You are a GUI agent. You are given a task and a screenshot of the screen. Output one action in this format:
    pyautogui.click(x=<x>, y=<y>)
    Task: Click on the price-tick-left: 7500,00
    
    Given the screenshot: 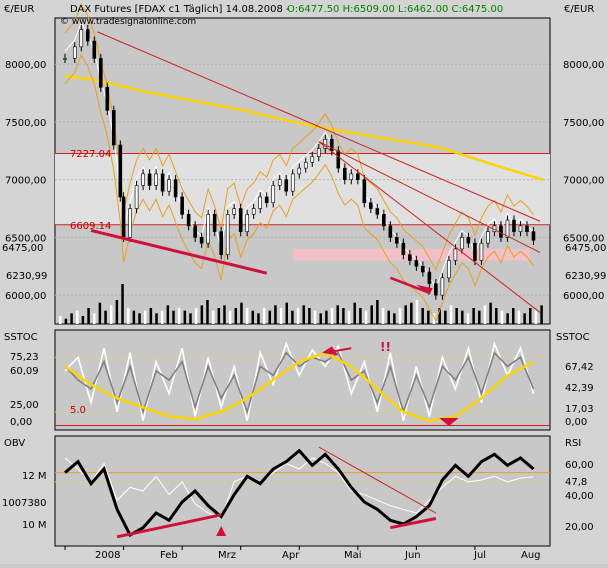 What is the action you would take?
    pyautogui.click(x=25, y=123)
    